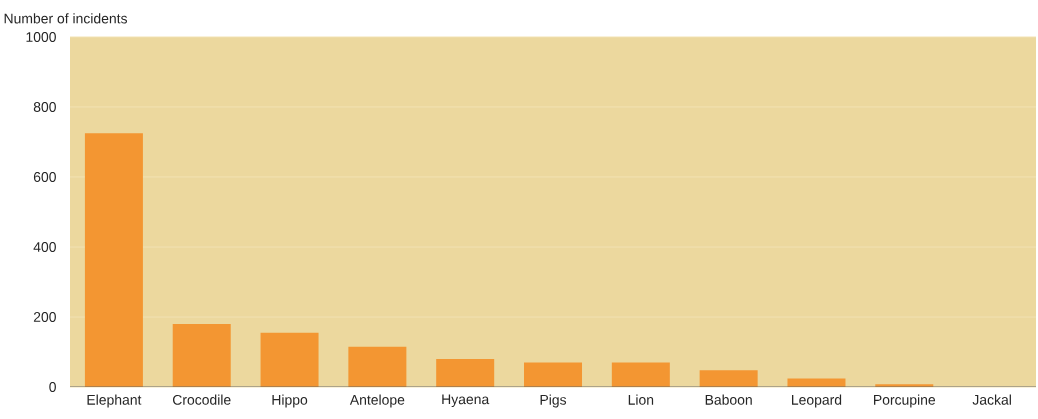 This screenshot has height=419, width=1038. What do you see at coordinates (44, 107) in the screenshot?
I see `y-tick-label: 800` at bounding box center [44, 107].